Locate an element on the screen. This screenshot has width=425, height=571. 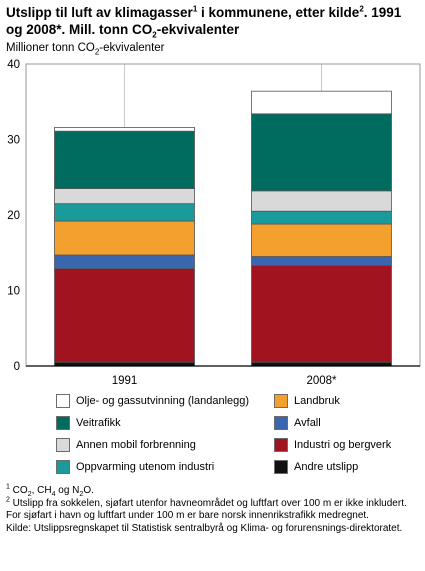
y-tick-label: 10 is located at coordinates (13, 292).